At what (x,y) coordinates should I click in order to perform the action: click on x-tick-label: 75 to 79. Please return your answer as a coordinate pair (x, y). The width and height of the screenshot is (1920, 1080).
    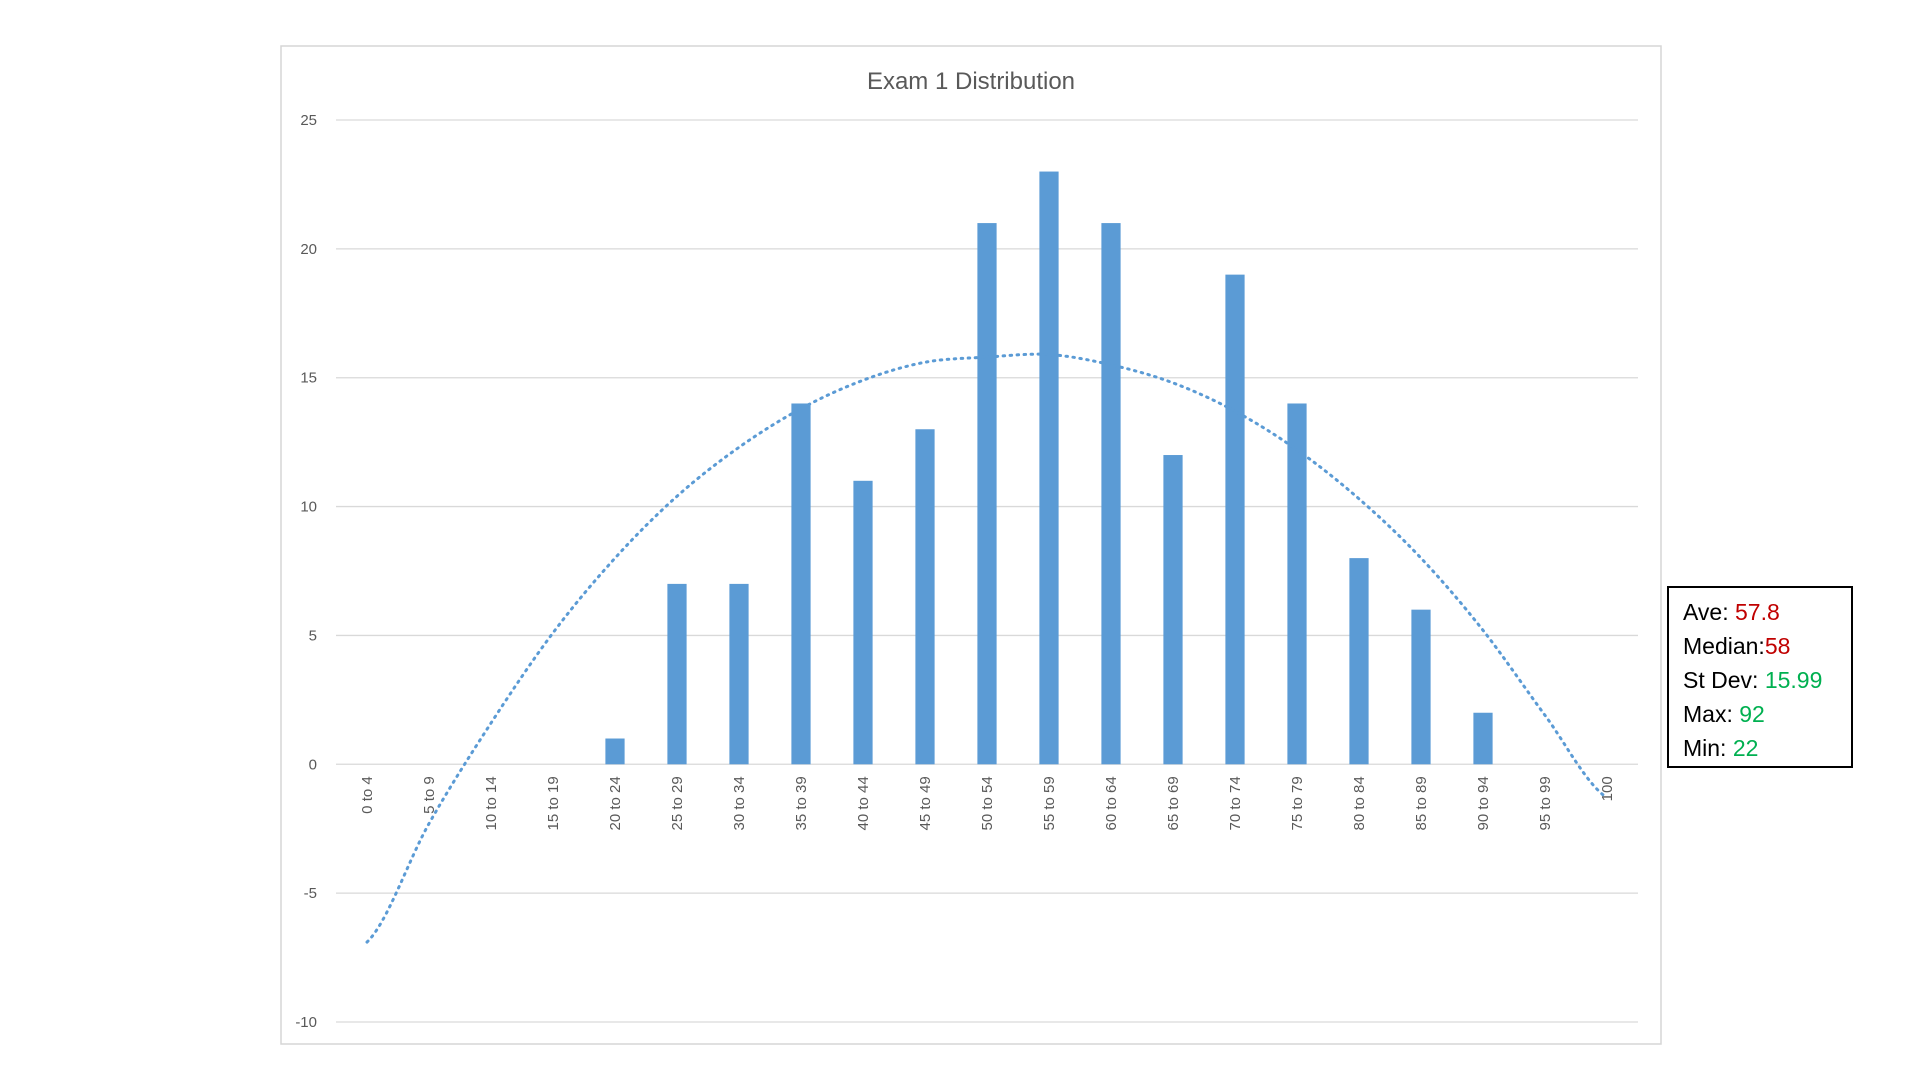
    Looking at the image, I should click on (1297, 803).